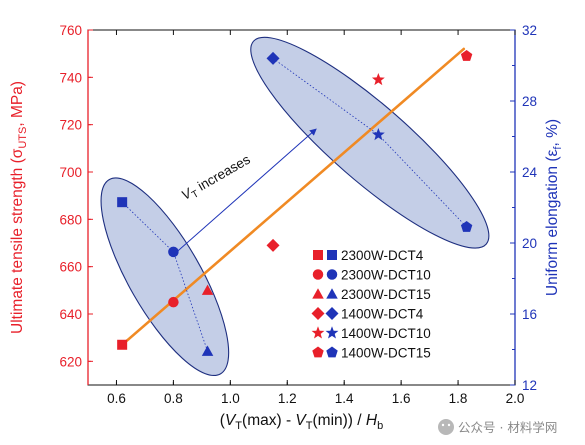 The width and height of the screenshot is (585, 445). Describe the element at coordinates (382, 314) in the screenshot. I see `legend-label-1400w-dct4: 1400W-DCT4` at that location.